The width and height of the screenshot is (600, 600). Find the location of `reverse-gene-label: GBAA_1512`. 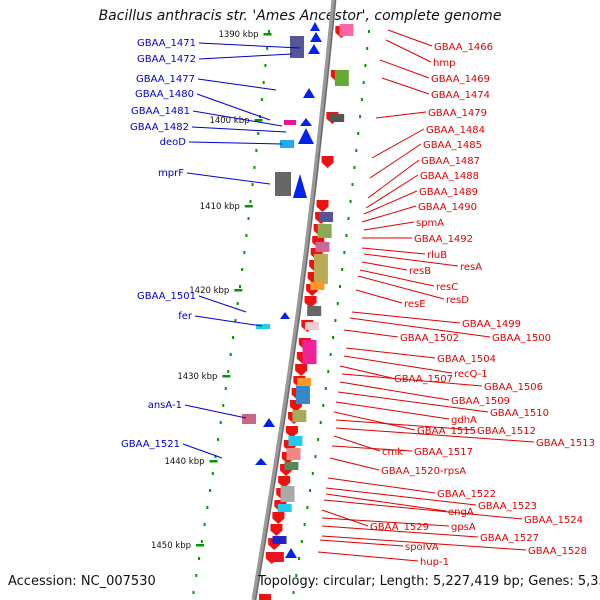

reverse-gene-label: GBAA_1512 is located at coordinates (506, 431).